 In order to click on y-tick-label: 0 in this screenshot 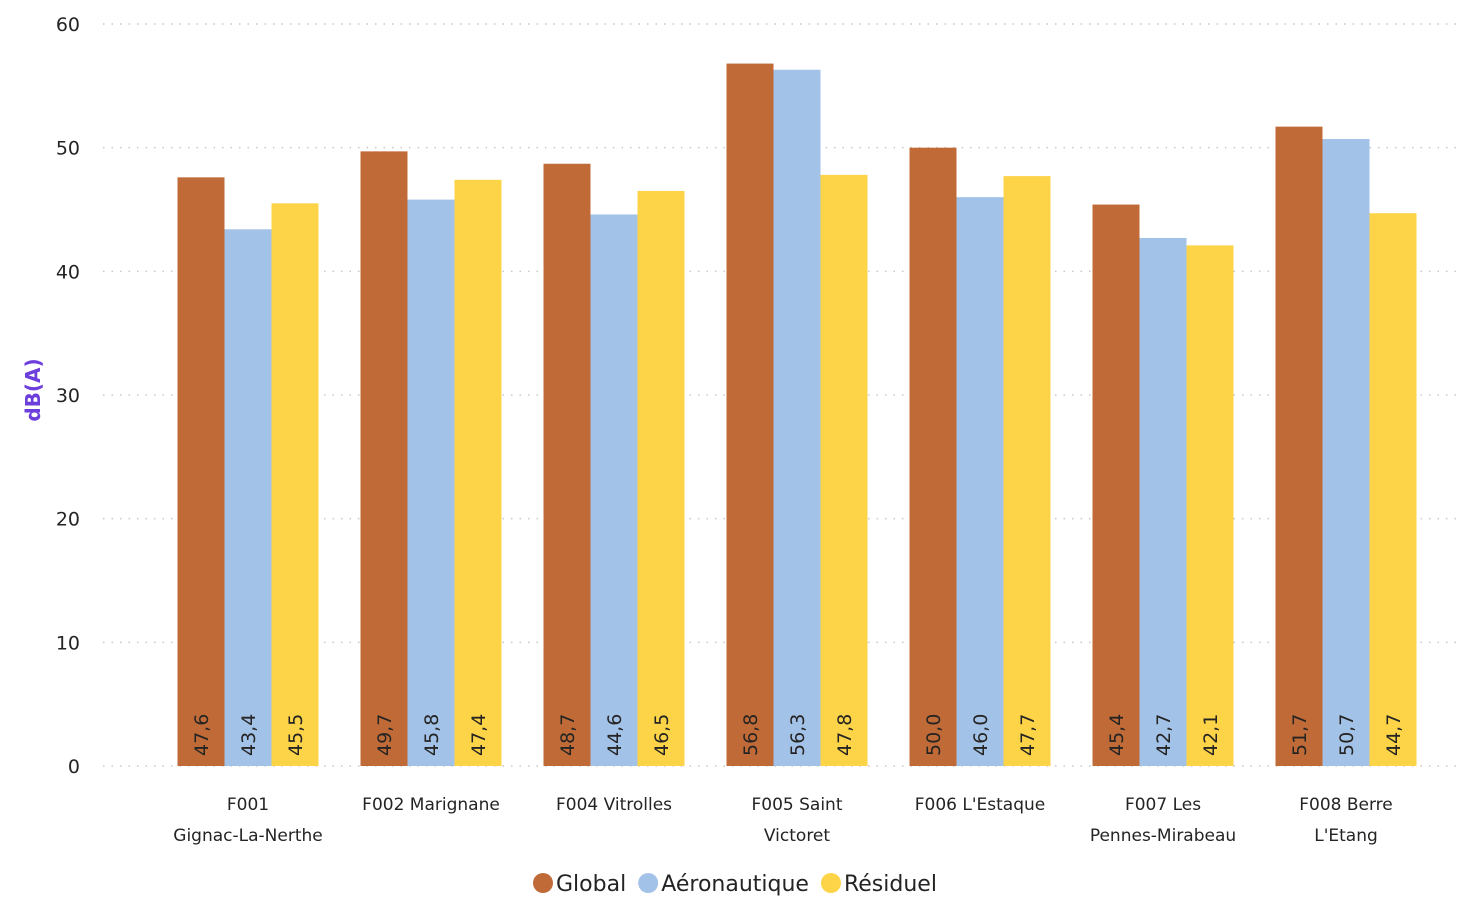, I will do `click(74, 767)`.